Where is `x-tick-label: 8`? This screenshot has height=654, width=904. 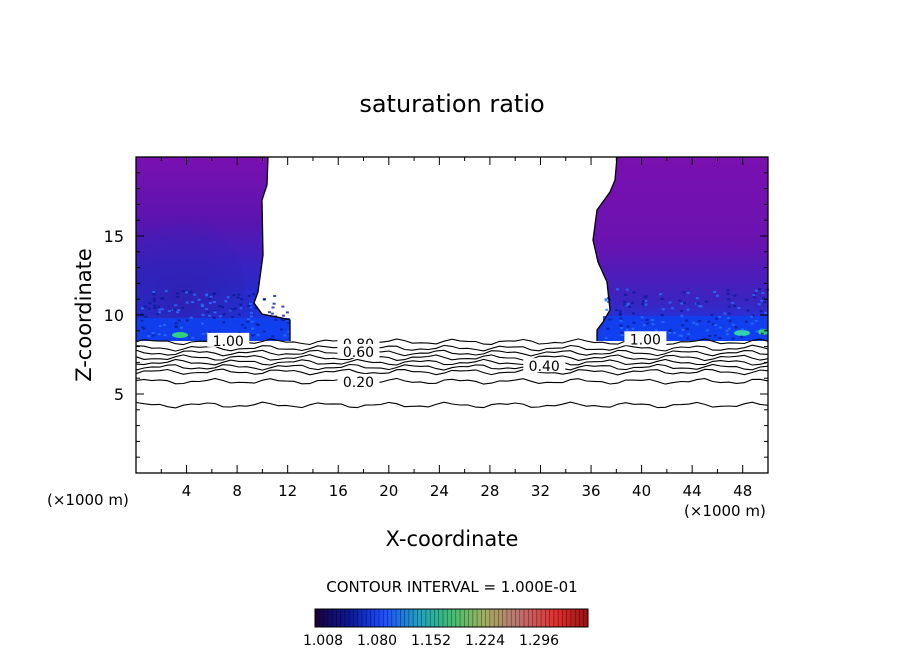
x-tick-label: 8 is located at coordinates (237, 491).